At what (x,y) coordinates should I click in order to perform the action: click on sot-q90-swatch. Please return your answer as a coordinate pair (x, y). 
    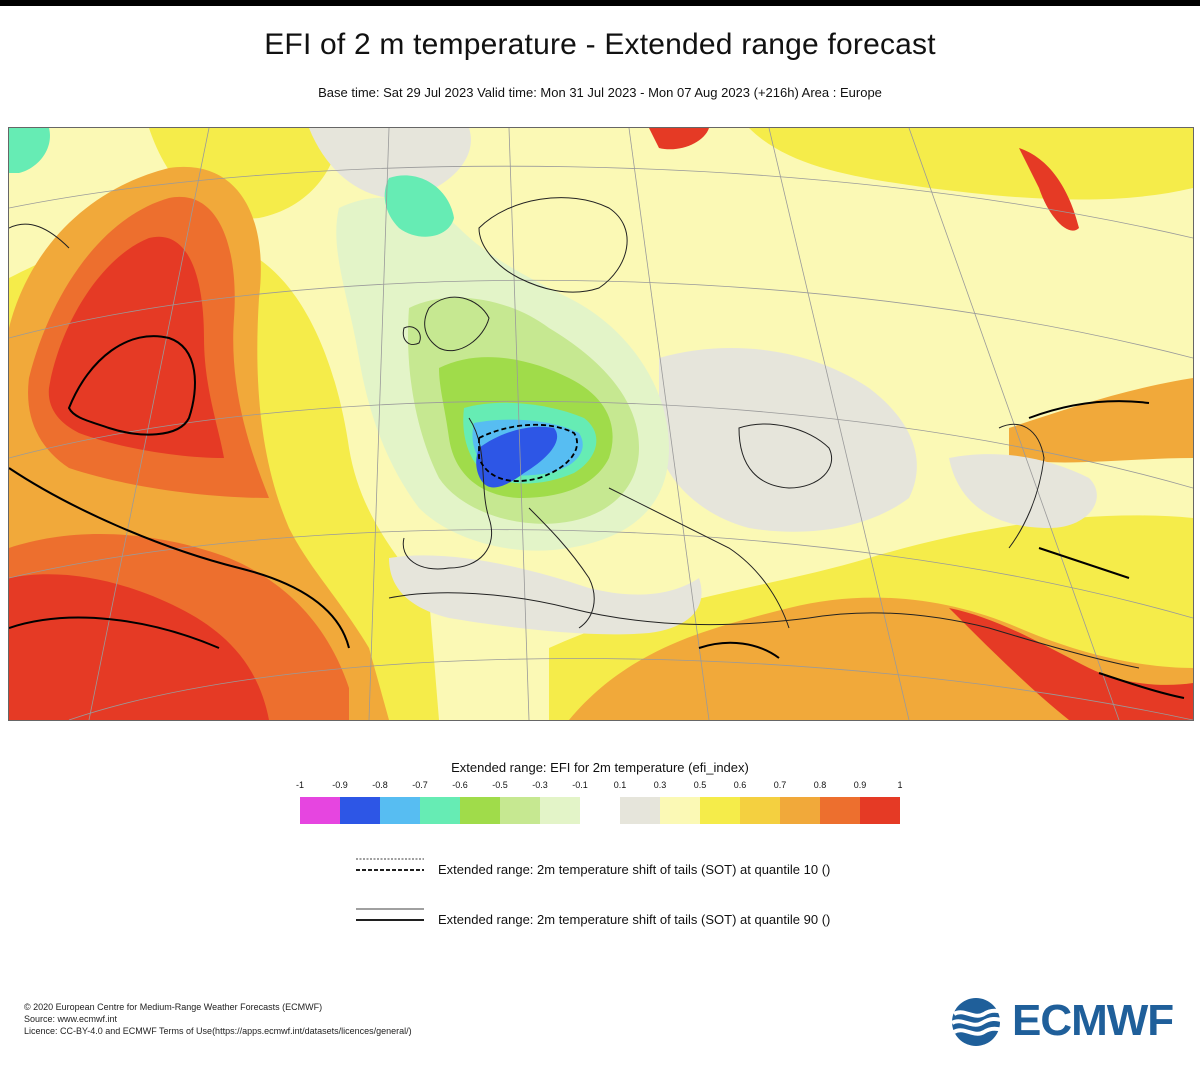
    Looking at the image, I should click on (390, 914).